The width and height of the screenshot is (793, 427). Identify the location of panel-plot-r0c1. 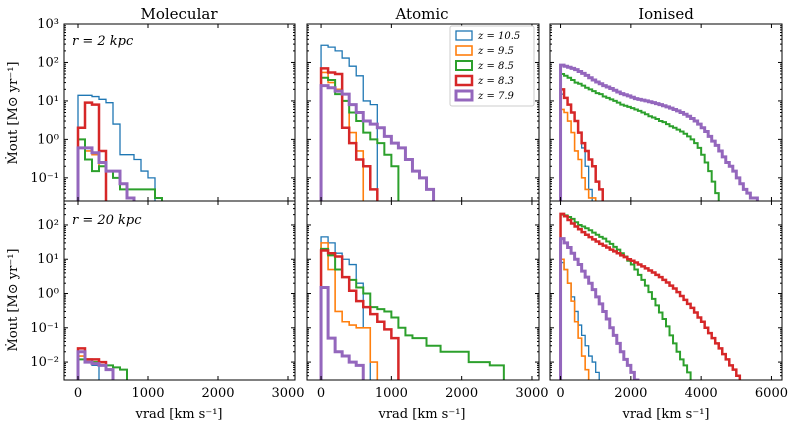
(377, 122).